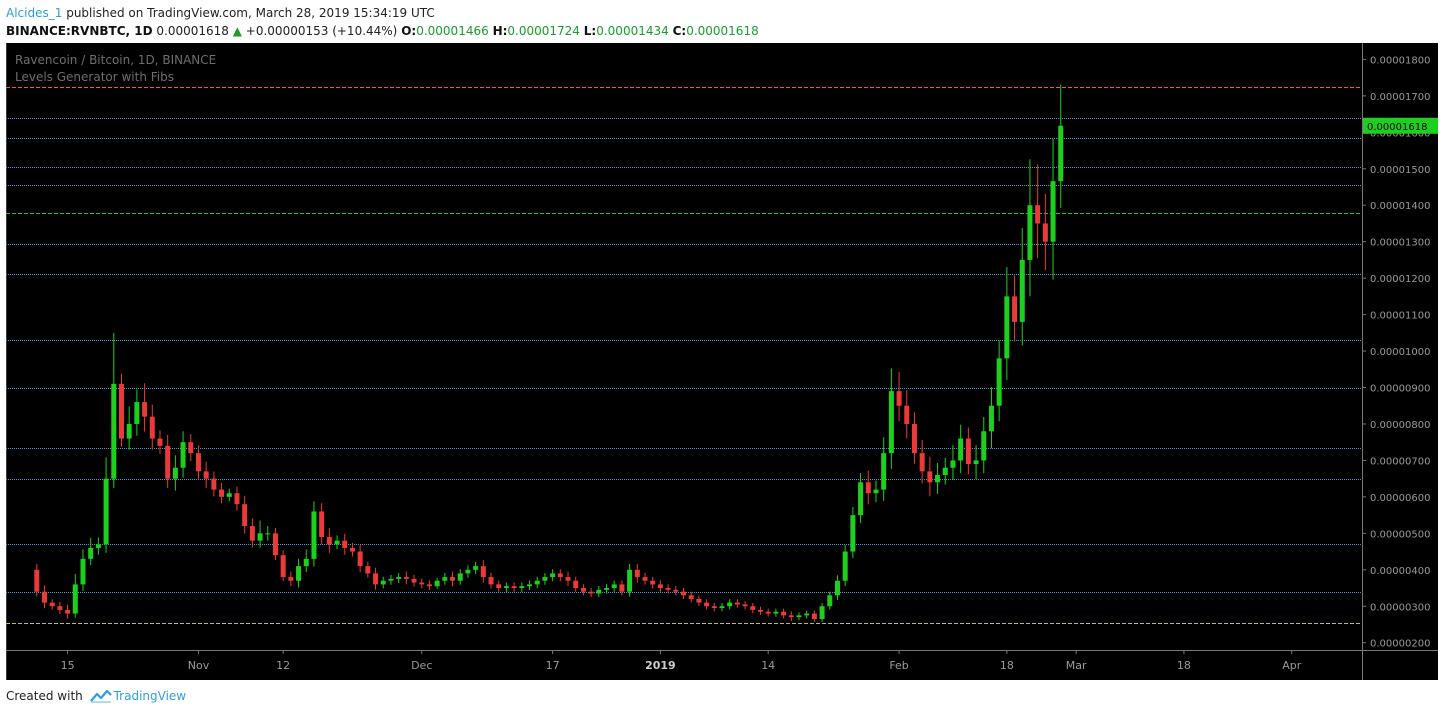 The height and width of the screenshot is (715, 1444). Describe the element at coordinates (1400, 389) in the screenshot. I see `y-tick-label-7: 0.00000900` at that location.